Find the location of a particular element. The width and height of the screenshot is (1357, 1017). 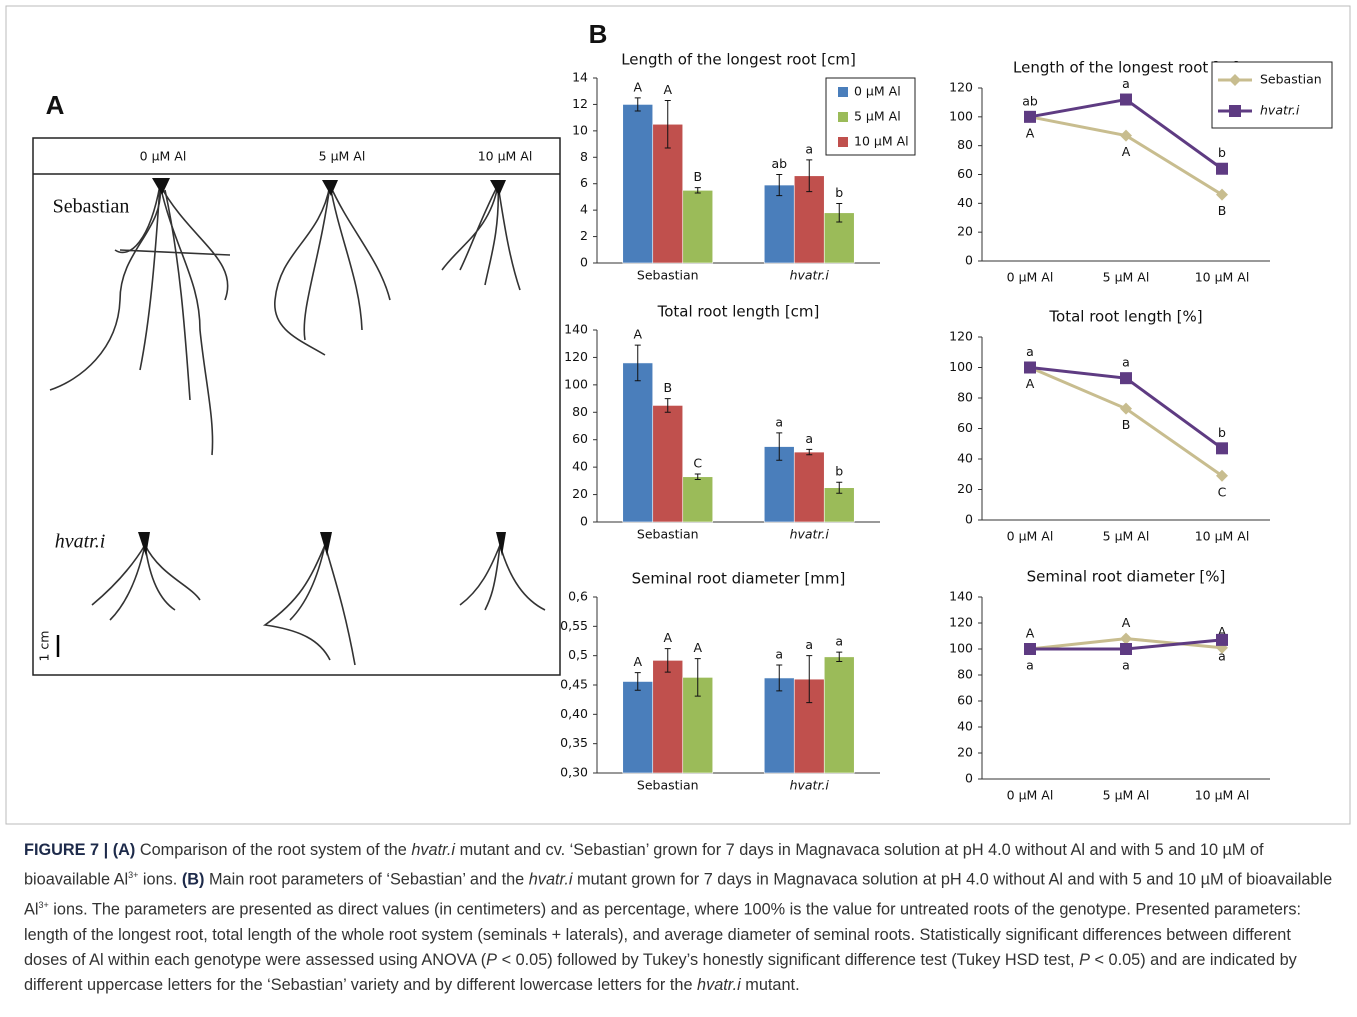

caption-run: P is located at coordinates (492, 960).